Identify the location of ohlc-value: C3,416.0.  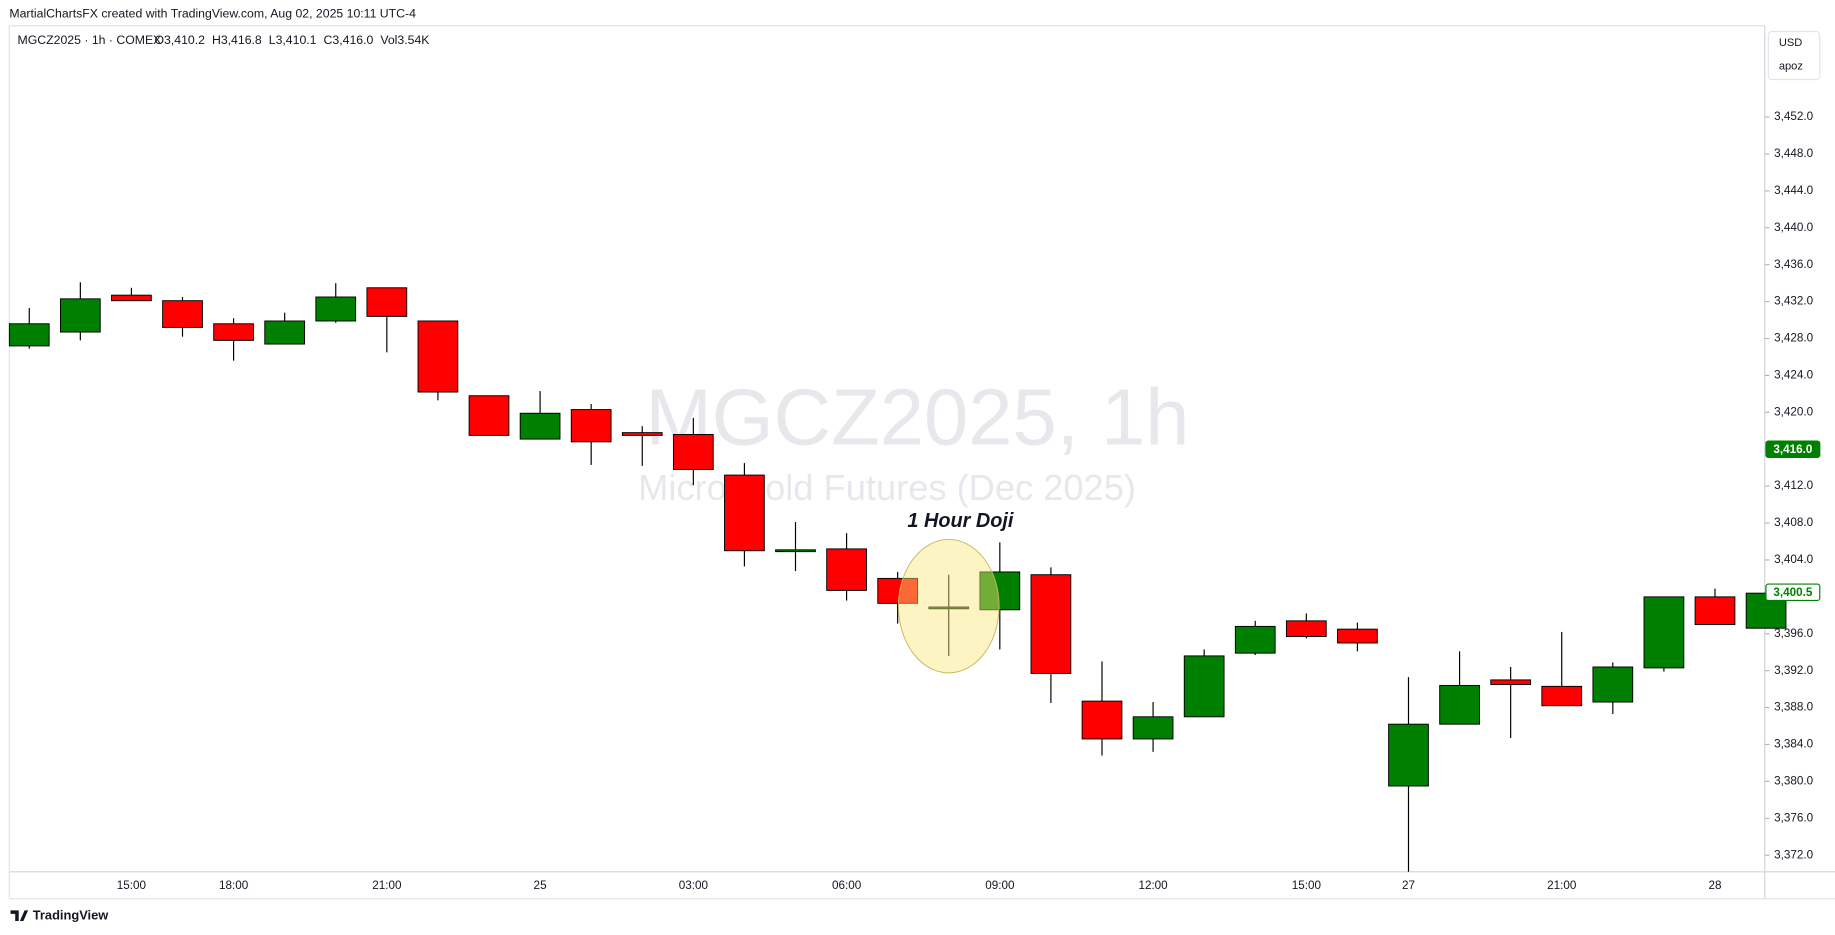
(349, 40).